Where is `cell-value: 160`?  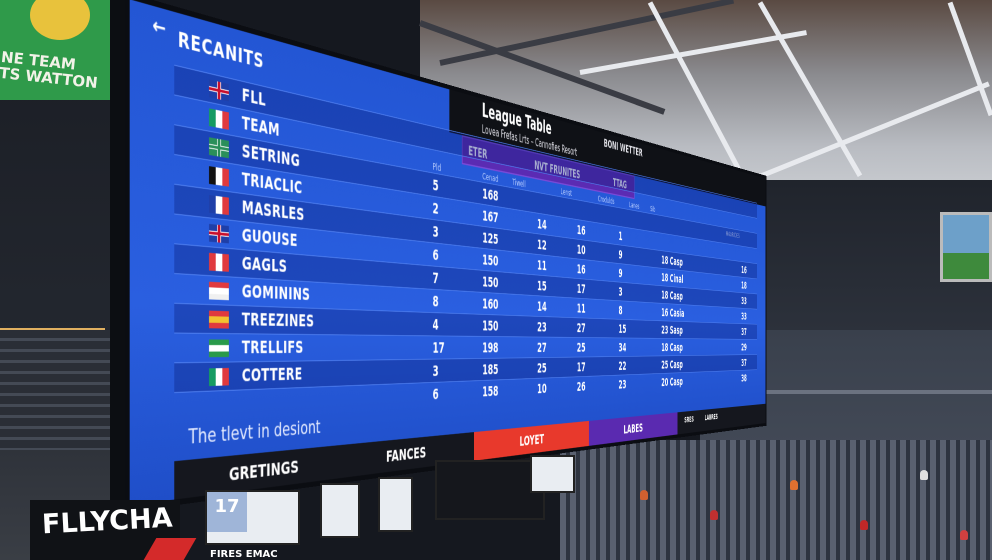
cell-value: 160 is located at coordinates (490, 304).